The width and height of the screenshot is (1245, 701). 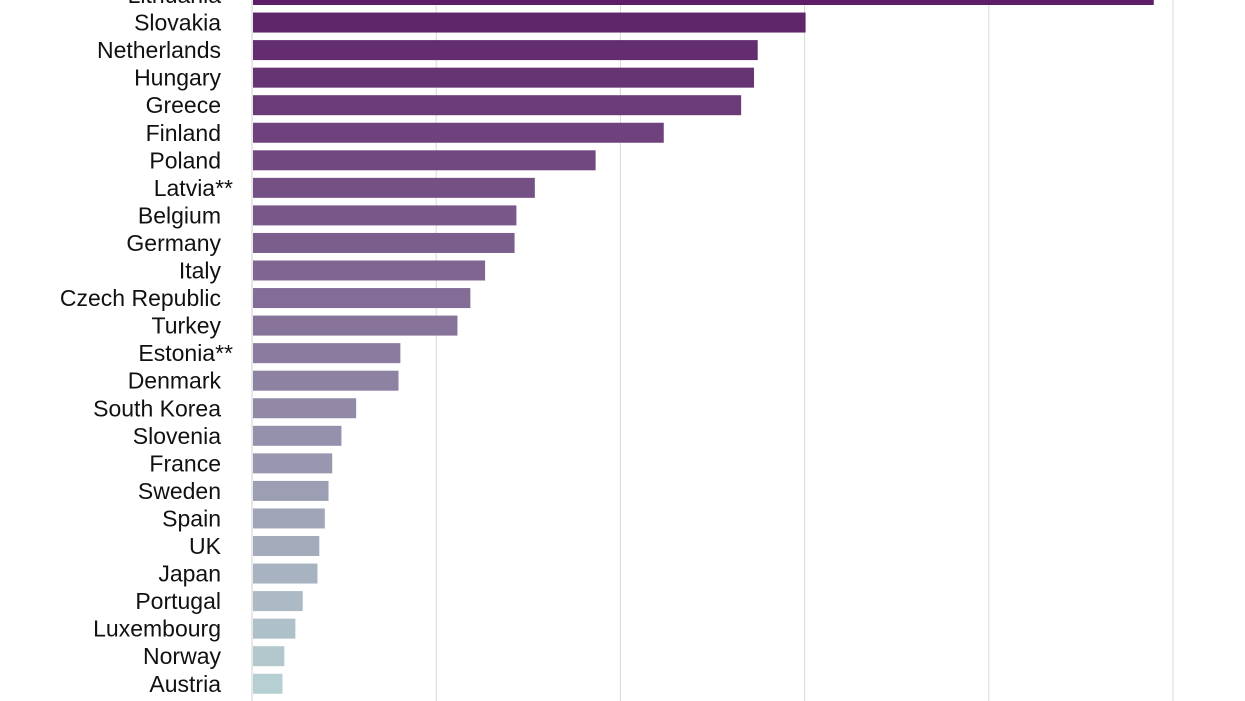 What do you see at coordinates (355, 325) in the screenshot?
I see `bar-turkey` at bounding box center [355, 325].